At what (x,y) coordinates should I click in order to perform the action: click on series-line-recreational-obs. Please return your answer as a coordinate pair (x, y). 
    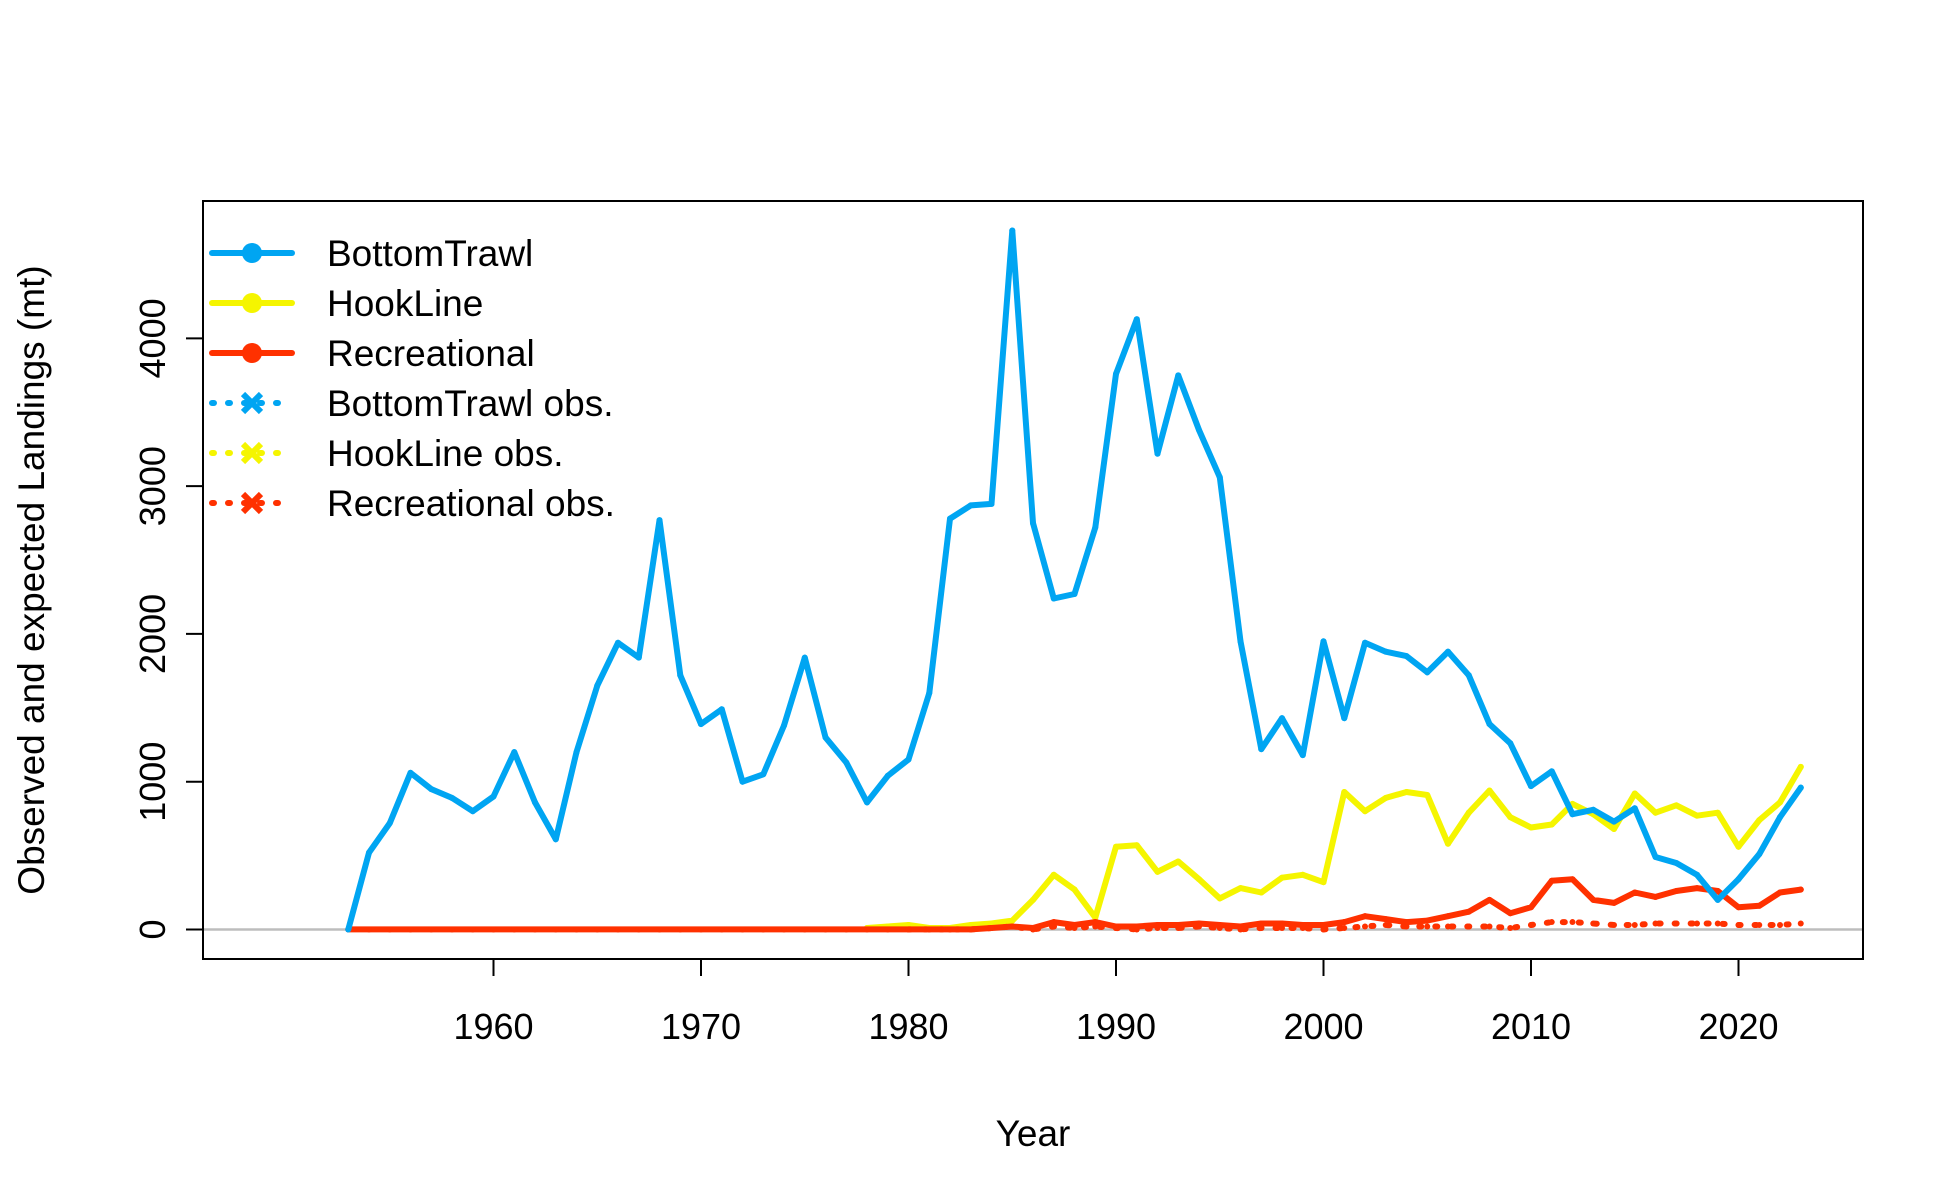
    Looking at the image, I should click on (1354, 926).